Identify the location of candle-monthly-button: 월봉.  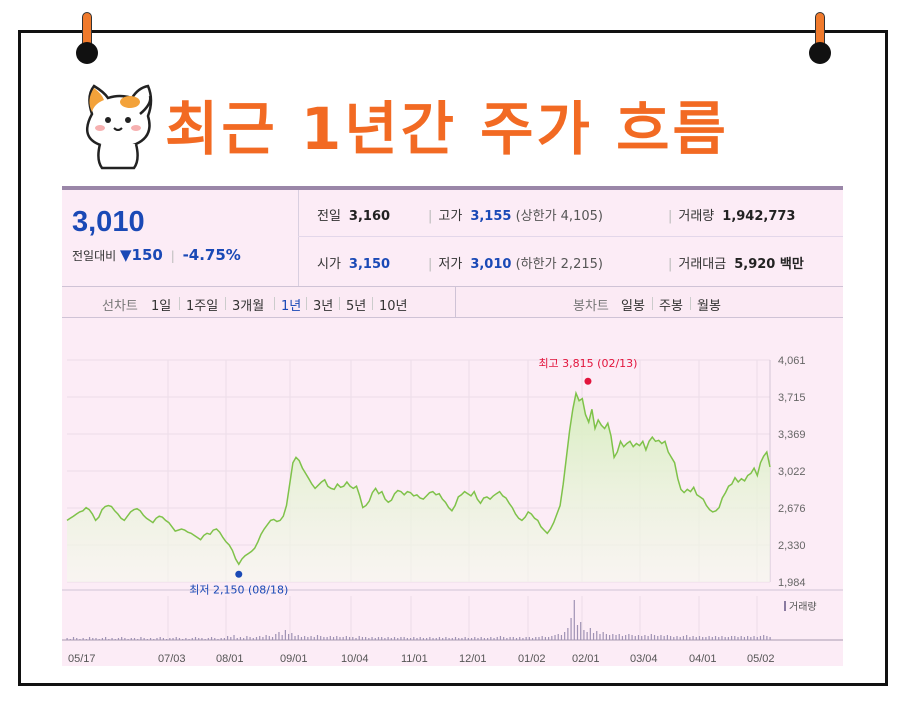
(709, 306).